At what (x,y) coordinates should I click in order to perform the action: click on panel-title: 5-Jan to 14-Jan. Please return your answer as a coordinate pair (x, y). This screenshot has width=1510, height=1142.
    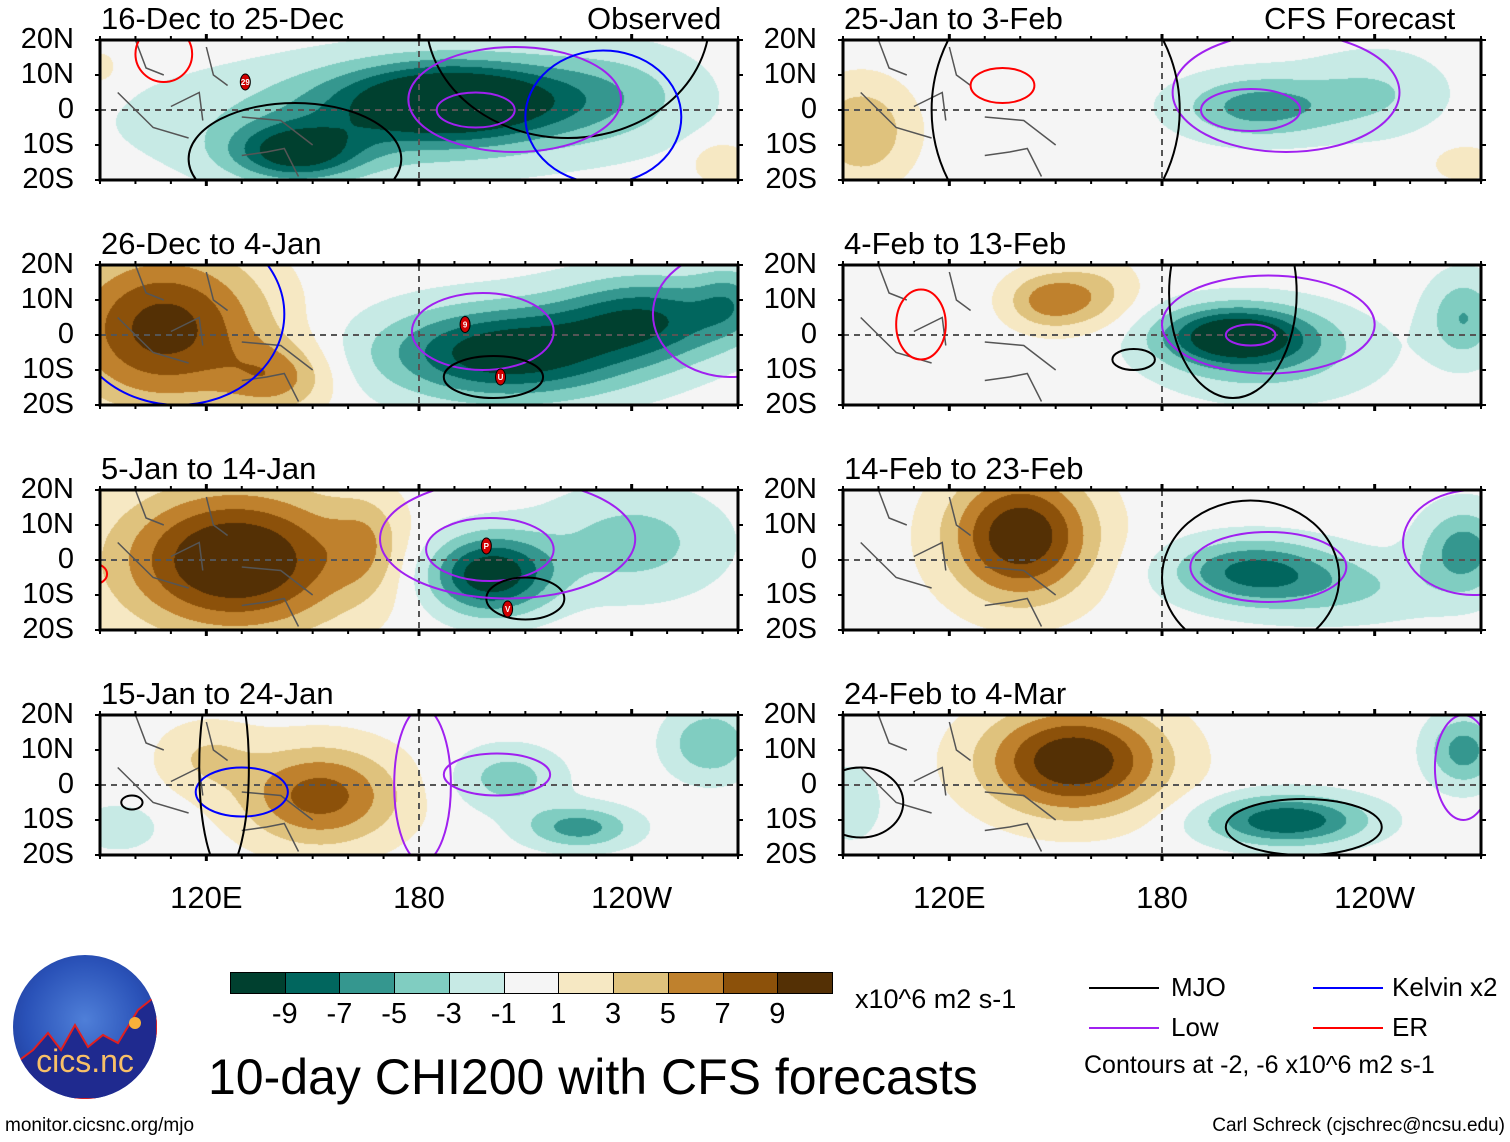
    Looking at the image, I should click on (209, 468).